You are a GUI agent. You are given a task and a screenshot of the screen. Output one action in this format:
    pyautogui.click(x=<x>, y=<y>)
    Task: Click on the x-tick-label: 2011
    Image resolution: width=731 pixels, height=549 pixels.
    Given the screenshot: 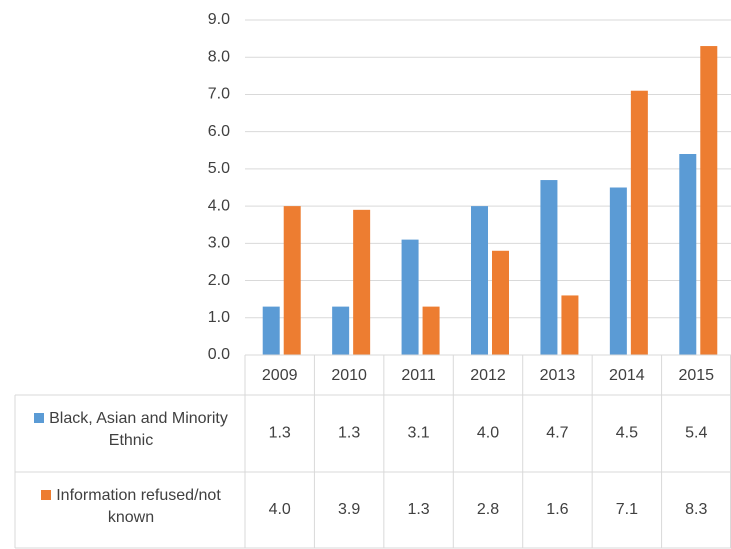 What is the action you would take?
    pyautogui.click(x=418, y=375)
    